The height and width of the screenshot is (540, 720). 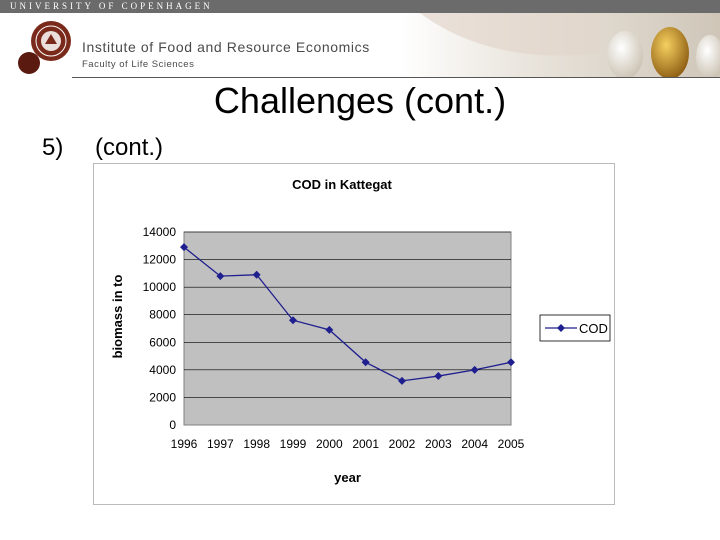 I want to click on header-decoration-image, so click(x=560, y=45).